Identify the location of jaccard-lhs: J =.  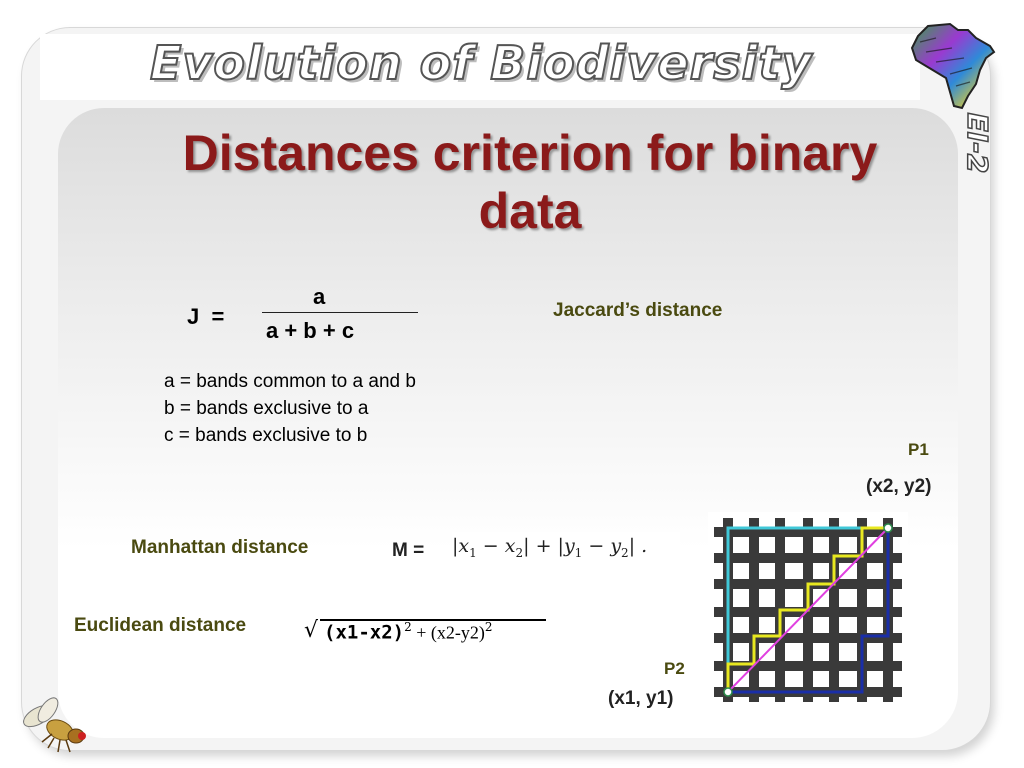
(206, 316).